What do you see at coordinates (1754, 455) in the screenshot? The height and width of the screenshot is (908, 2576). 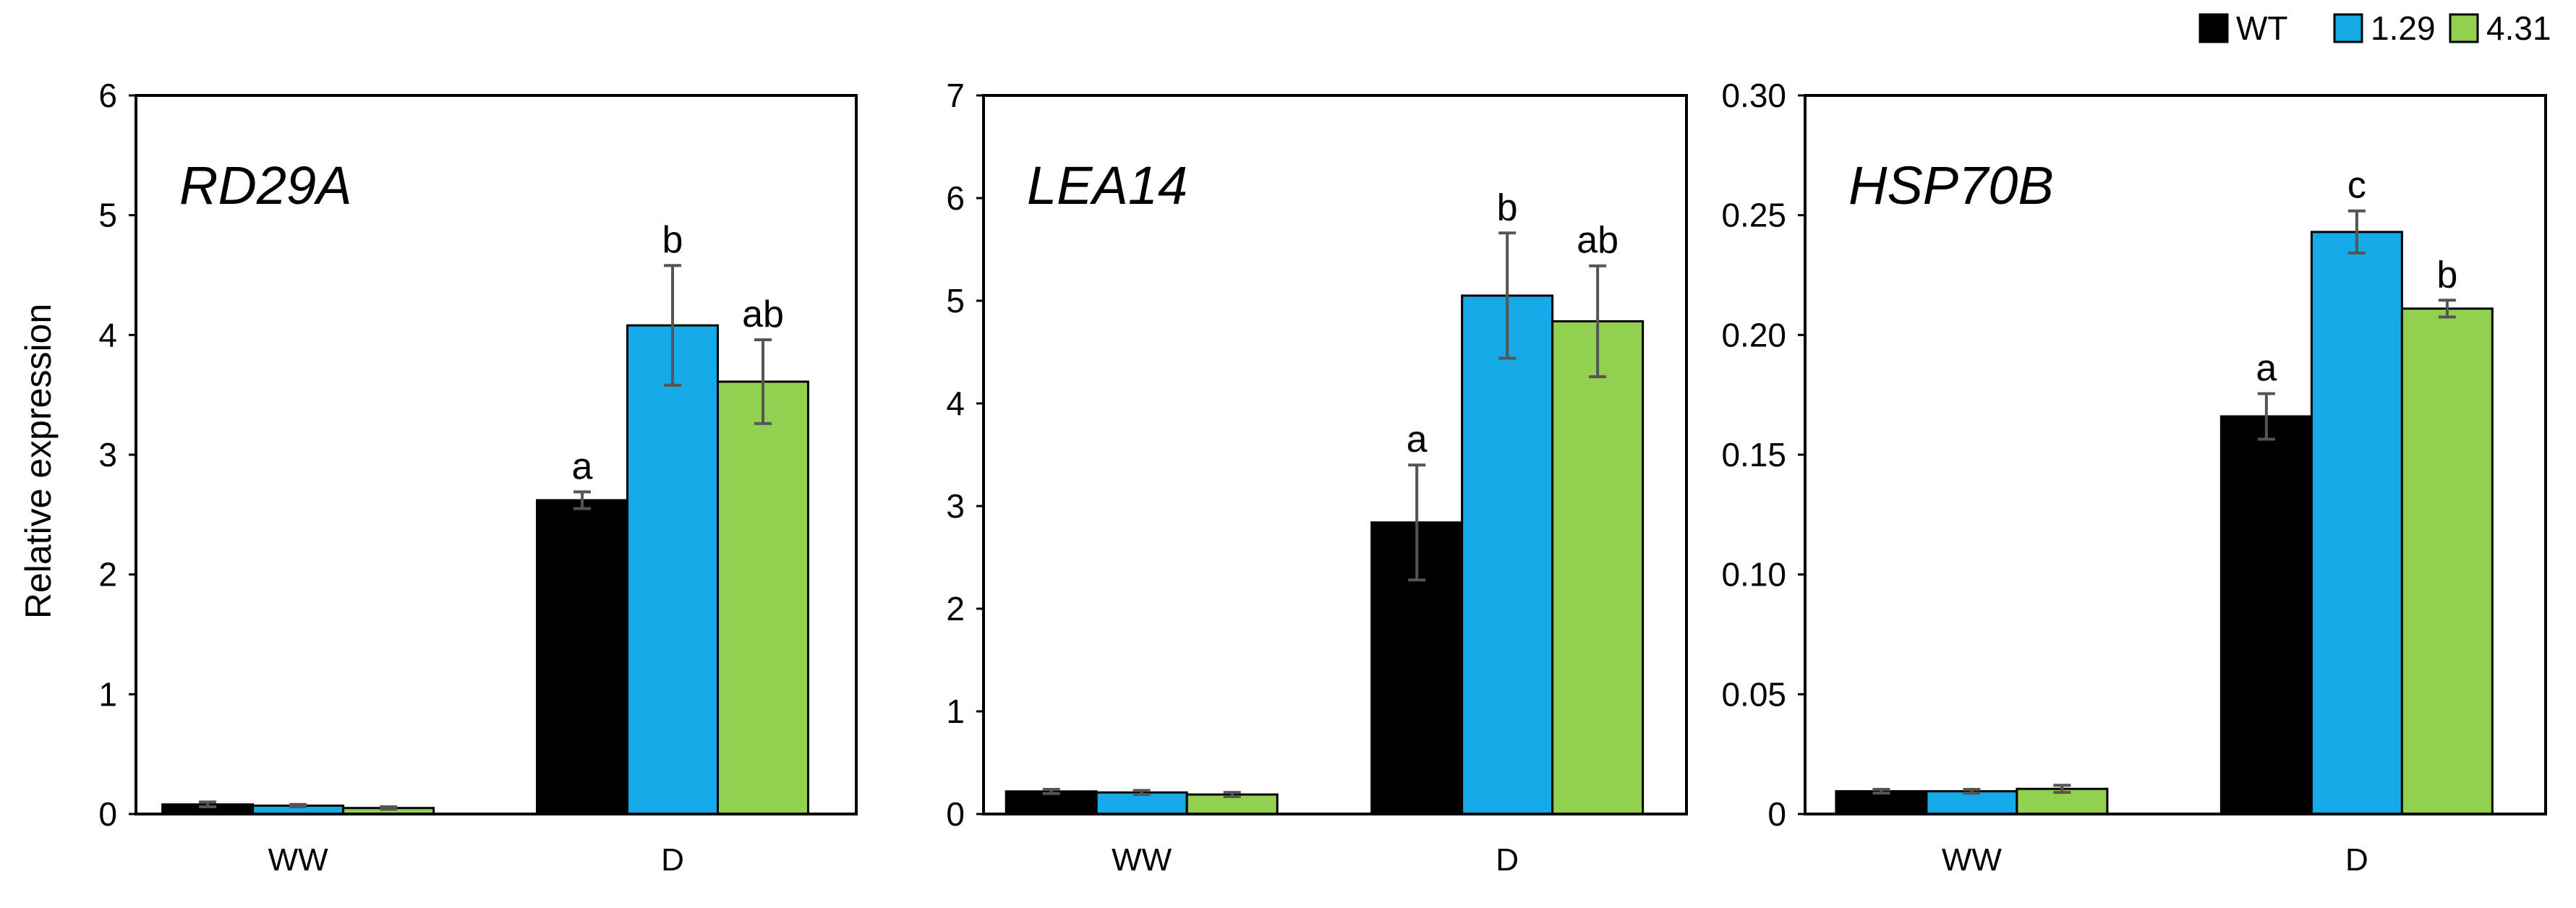 I see `y-tick-label: 0.15` at bounding box center [1754, 455].